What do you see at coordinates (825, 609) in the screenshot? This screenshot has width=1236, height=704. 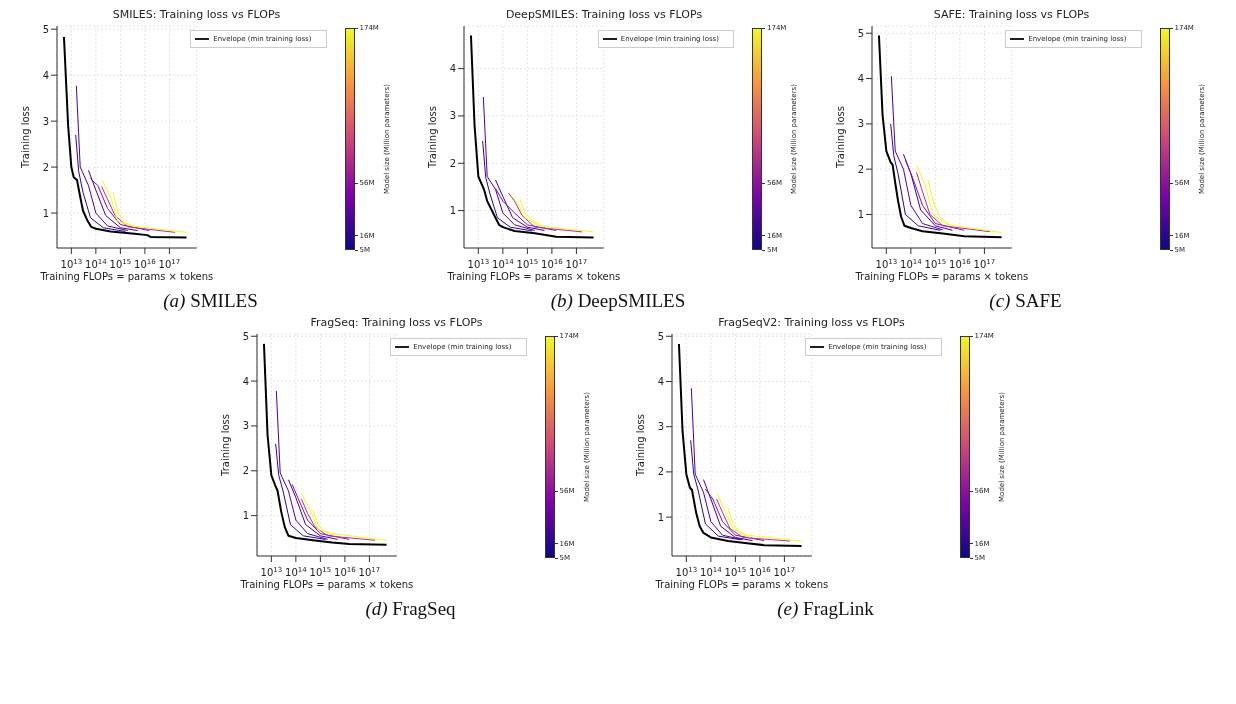 I see `text: (e) FragLink` at bounding box center [825, 609].